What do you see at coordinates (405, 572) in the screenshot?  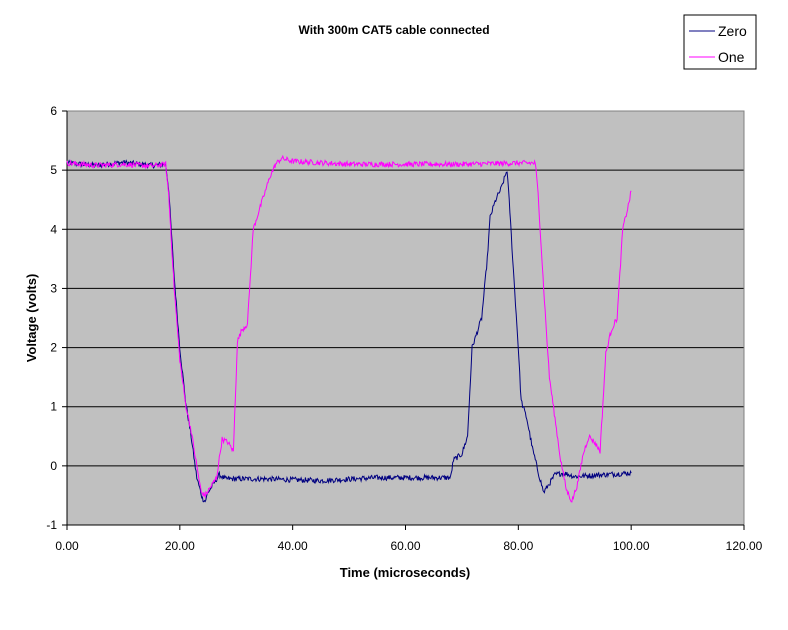 I see `x-axis-title: Time (microseconds)` at bounding box center [405, 572].